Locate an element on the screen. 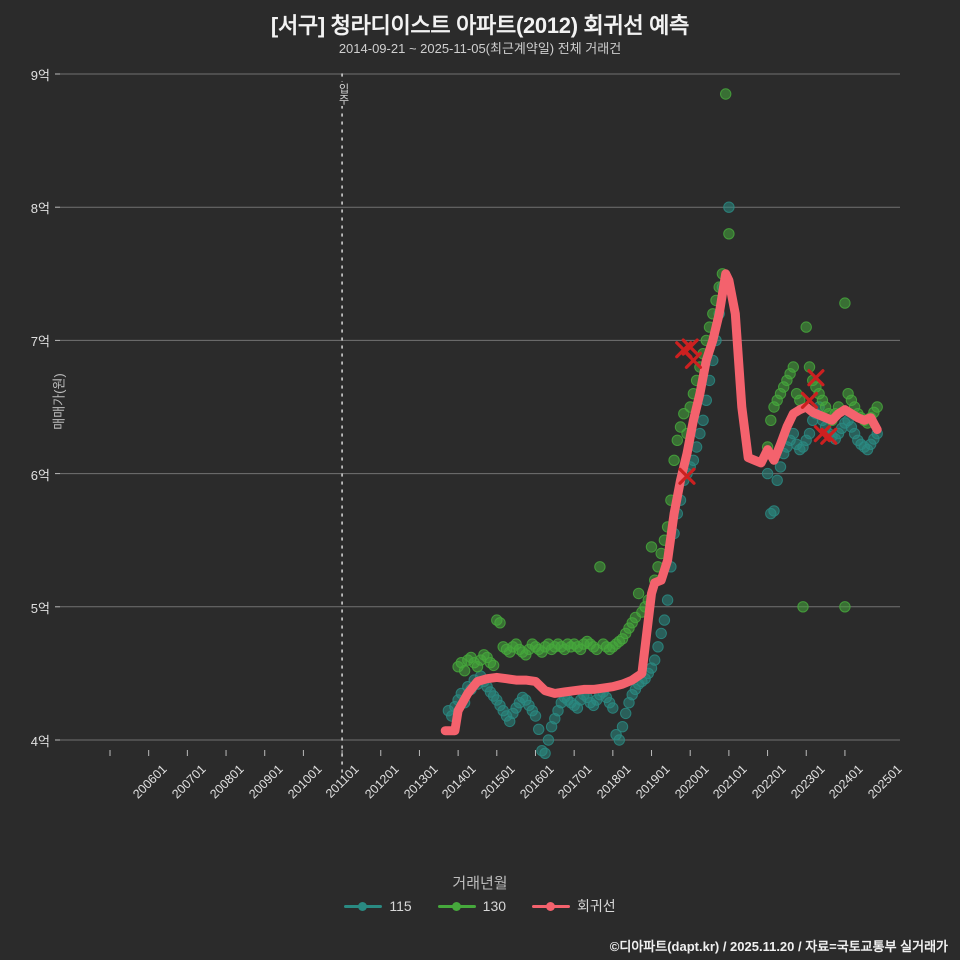 The height and width of the screenshot is (960, 960). y-tick-label: 4억 is located at coordinates (40, 741).